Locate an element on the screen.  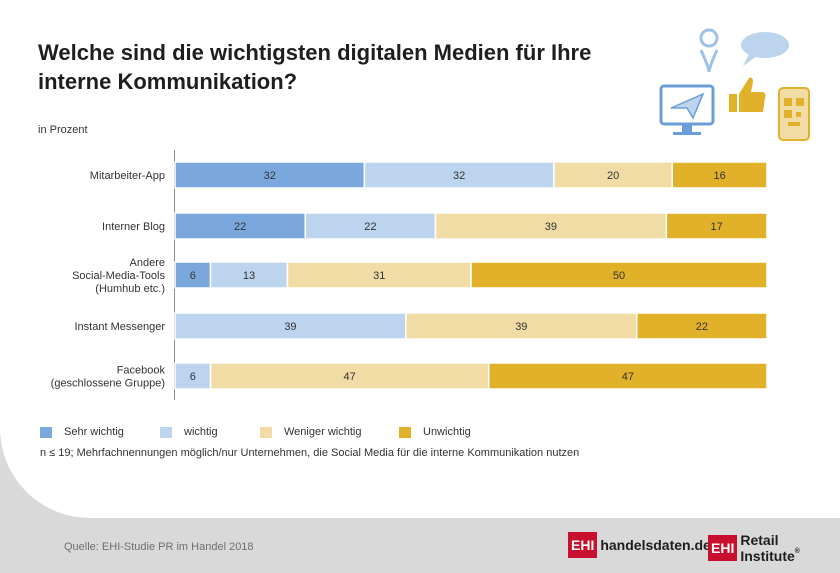
data-label: 50 is located at coordinates (619, 276).